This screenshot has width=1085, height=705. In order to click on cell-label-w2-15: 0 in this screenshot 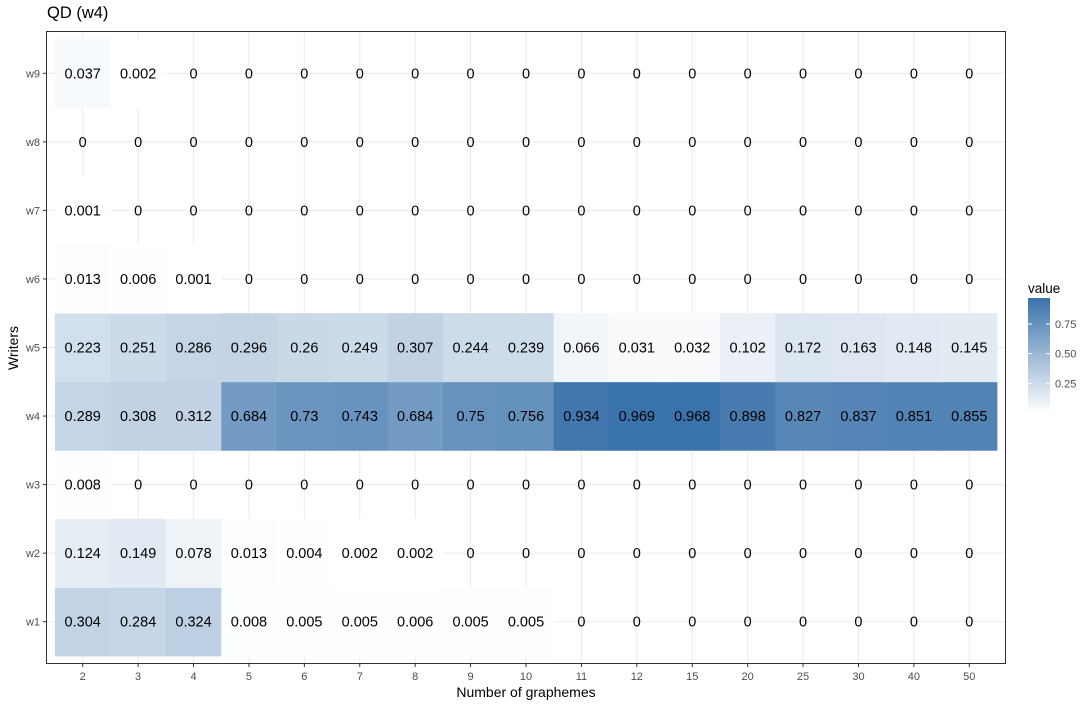, I will do `click(692, 554)`.